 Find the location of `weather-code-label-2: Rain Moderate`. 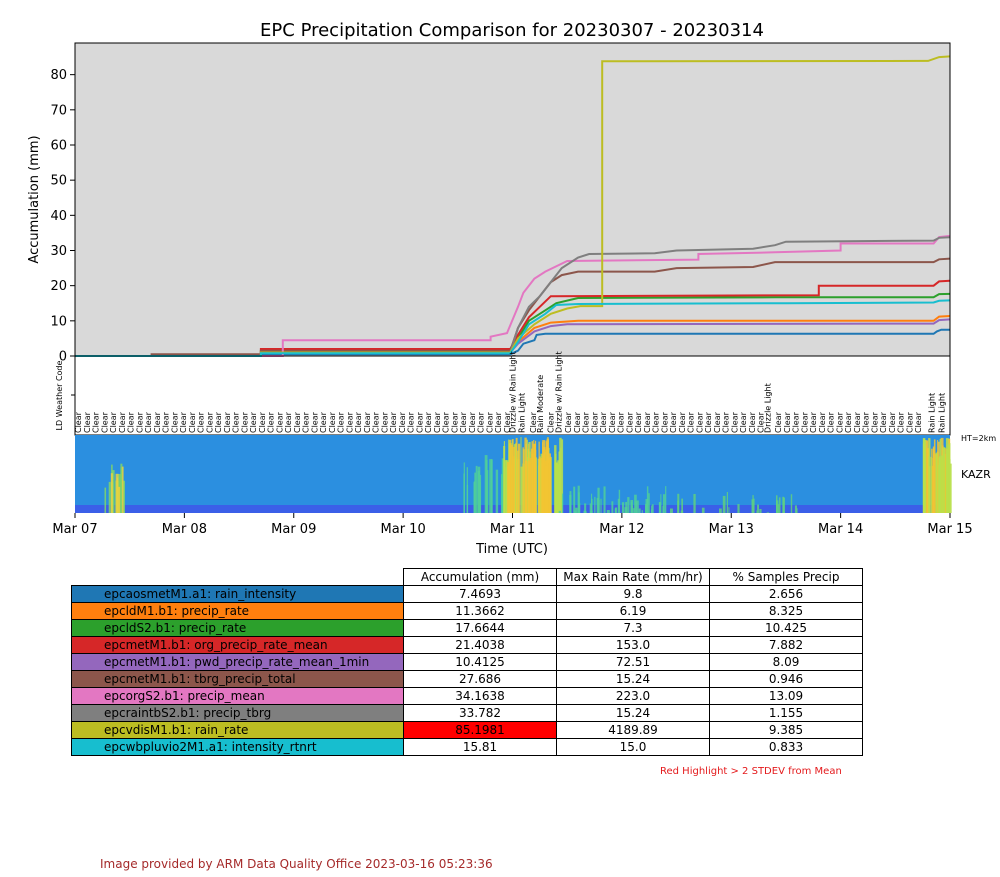

weather-code-label-2: Rain Moderate is located at coordinates (540, 404).